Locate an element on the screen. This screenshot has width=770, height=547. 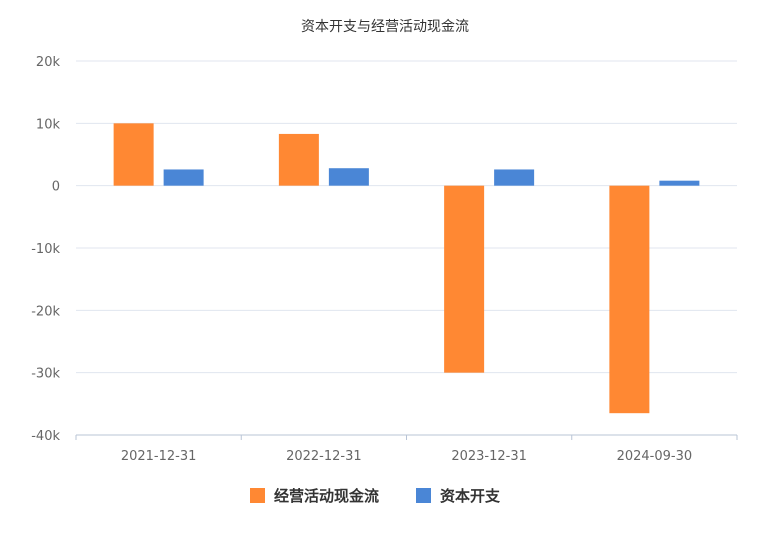
x-tick-label: 2022-12-31 is located at coordinates (324, 456).